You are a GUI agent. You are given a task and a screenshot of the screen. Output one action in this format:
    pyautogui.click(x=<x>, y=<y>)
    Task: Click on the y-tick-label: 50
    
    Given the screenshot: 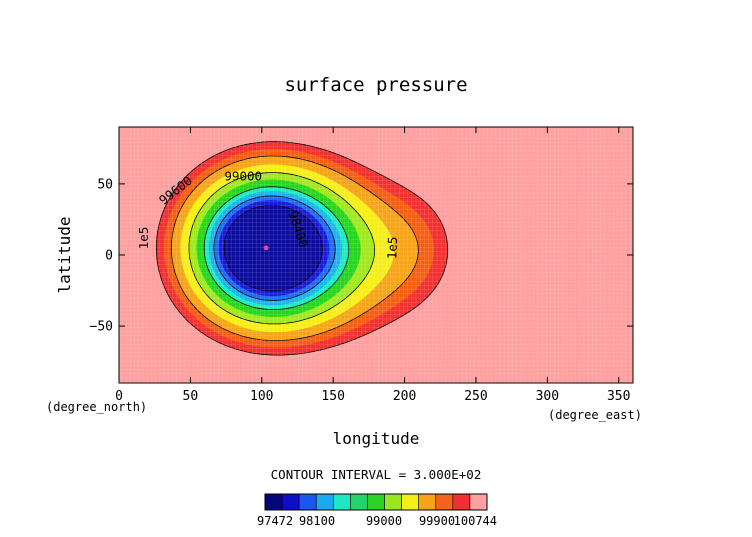 What is the action you would take?
    pyautogui.click(x=105, y=184)
    